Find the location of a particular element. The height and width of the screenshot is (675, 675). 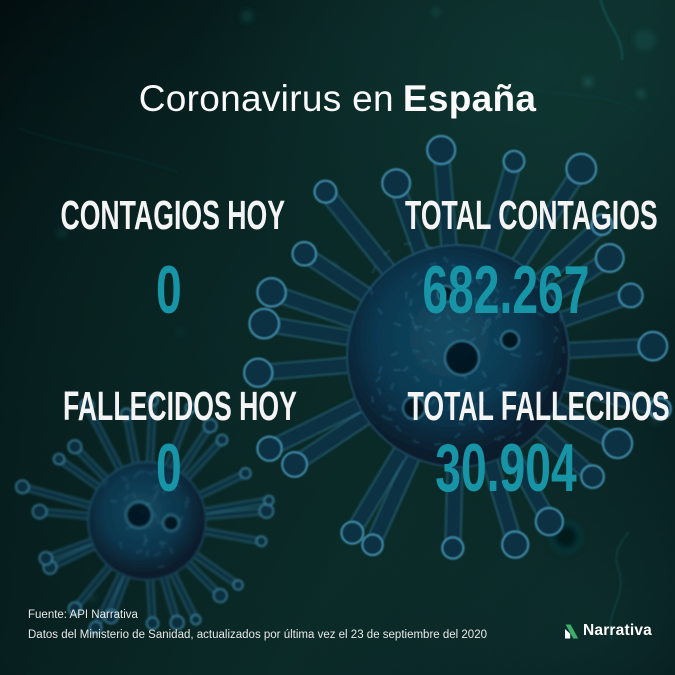

stat-value-total-contagios: 682.267 is located at coordinates (506, 290).